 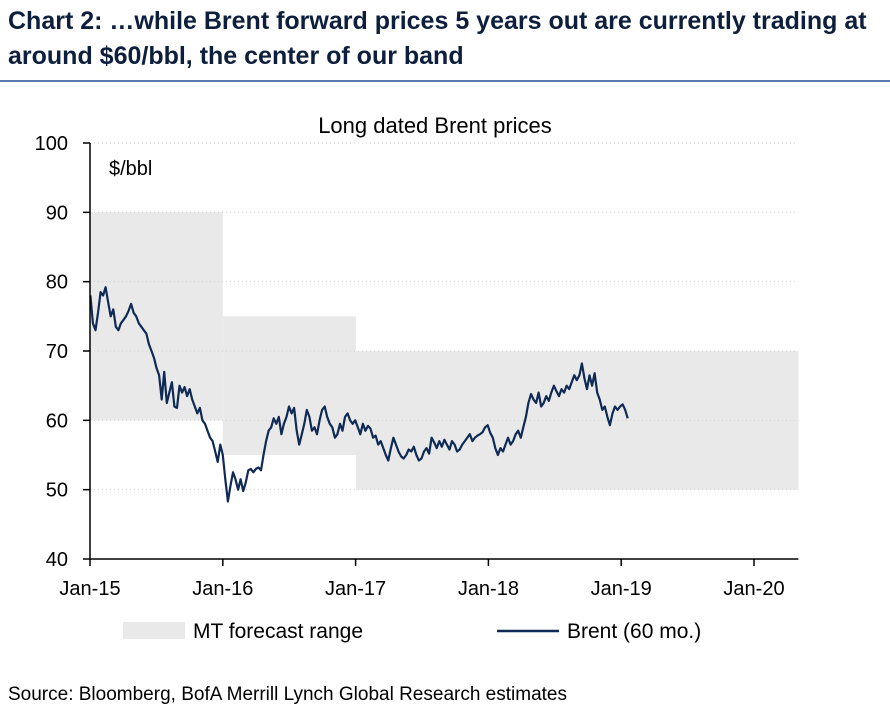 What do you see at coordinates (753, 589) in the screenshot?
I see `x-tick-label-Jan-20: Jan-20` at bounding box center [753, 589].